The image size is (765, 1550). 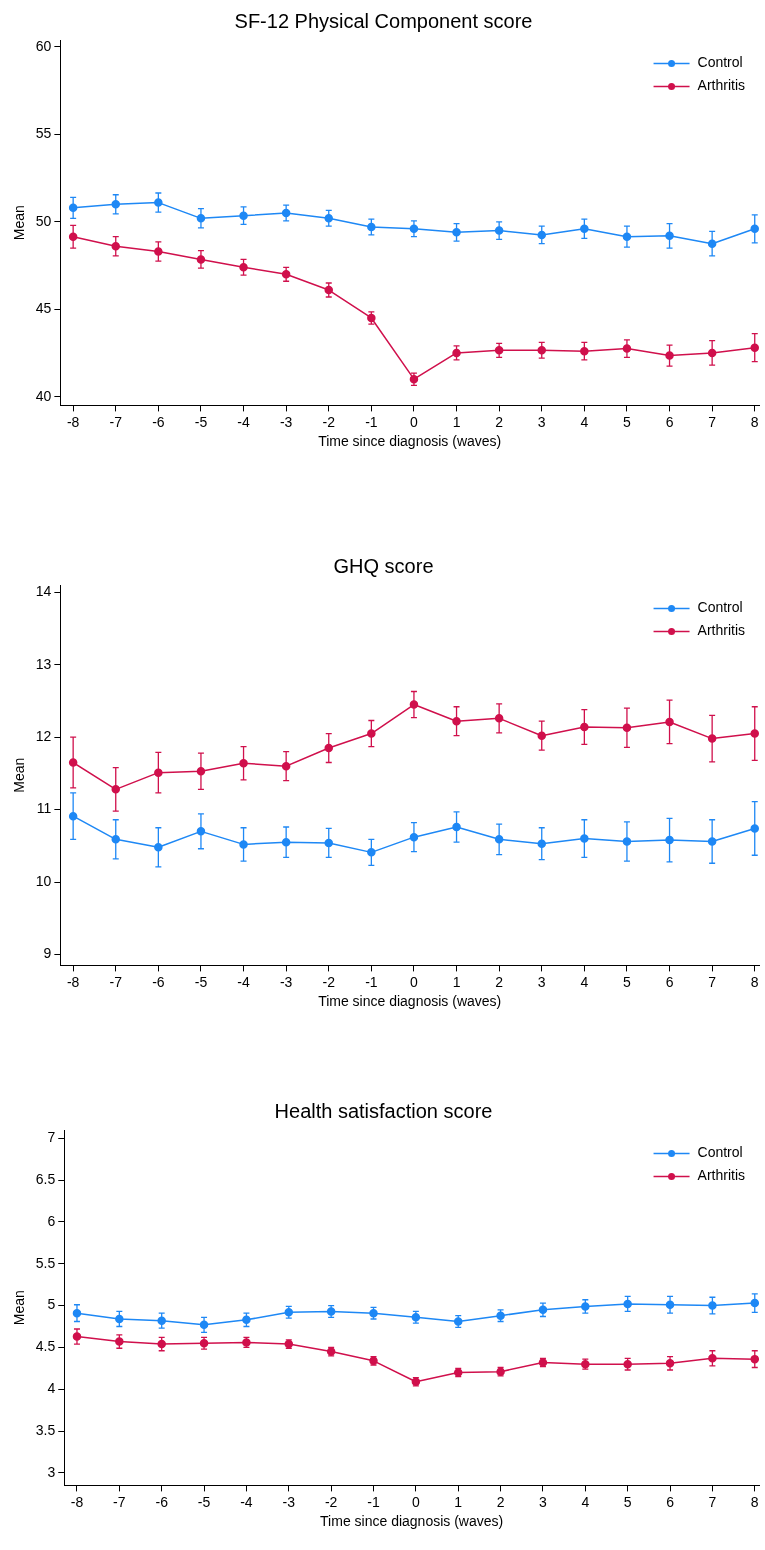 I want to click on y-tick-label: 7, so click(x=51, y=1137).